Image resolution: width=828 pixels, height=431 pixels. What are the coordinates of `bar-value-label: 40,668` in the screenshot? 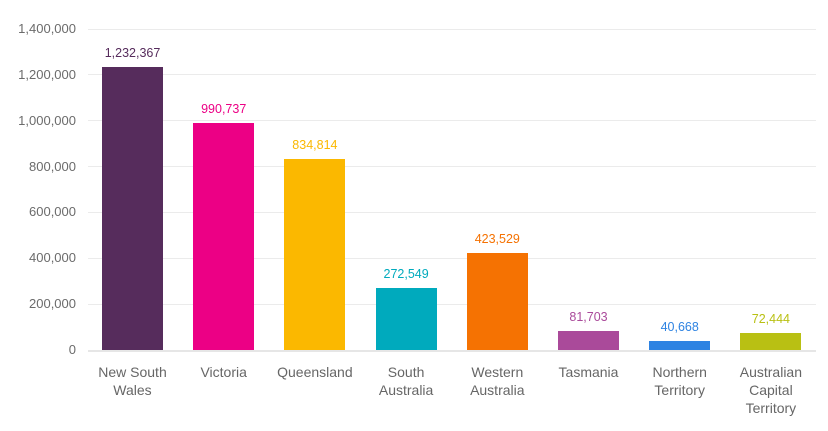 It's located at (679, 326).